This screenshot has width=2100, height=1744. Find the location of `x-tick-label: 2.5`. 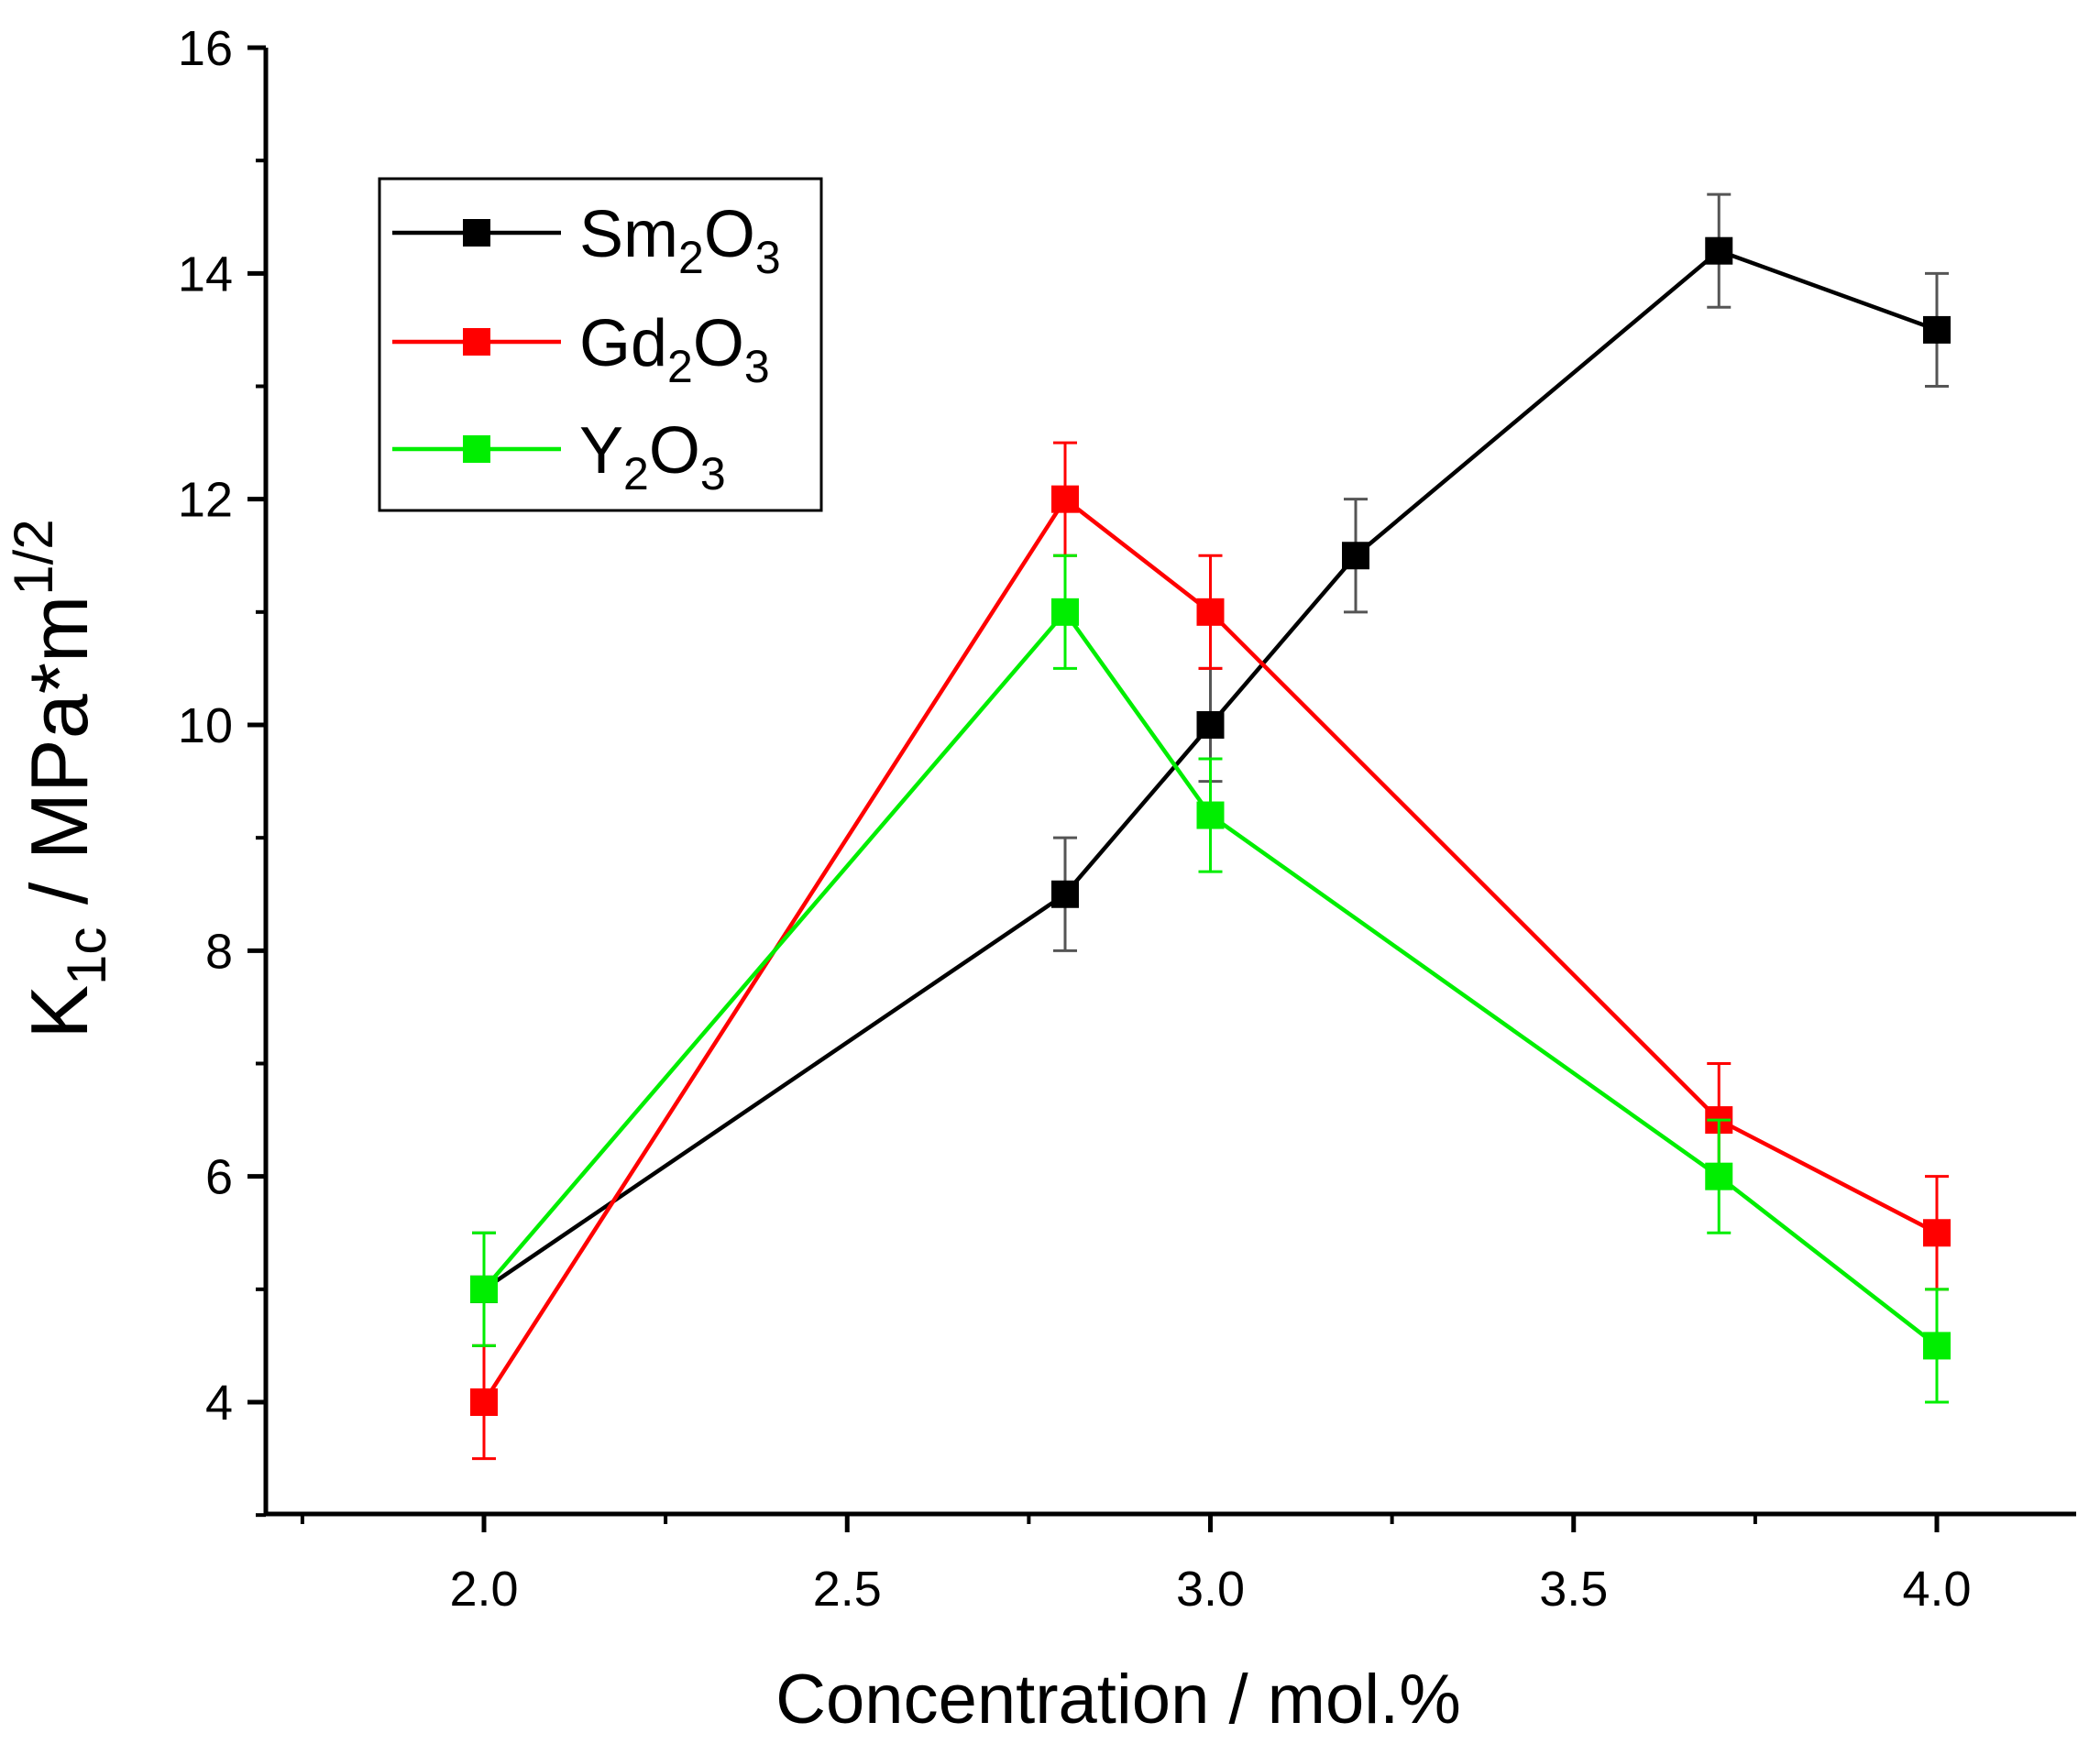

x-tick-label: 2.5 is located at coordinates (847, 1589).